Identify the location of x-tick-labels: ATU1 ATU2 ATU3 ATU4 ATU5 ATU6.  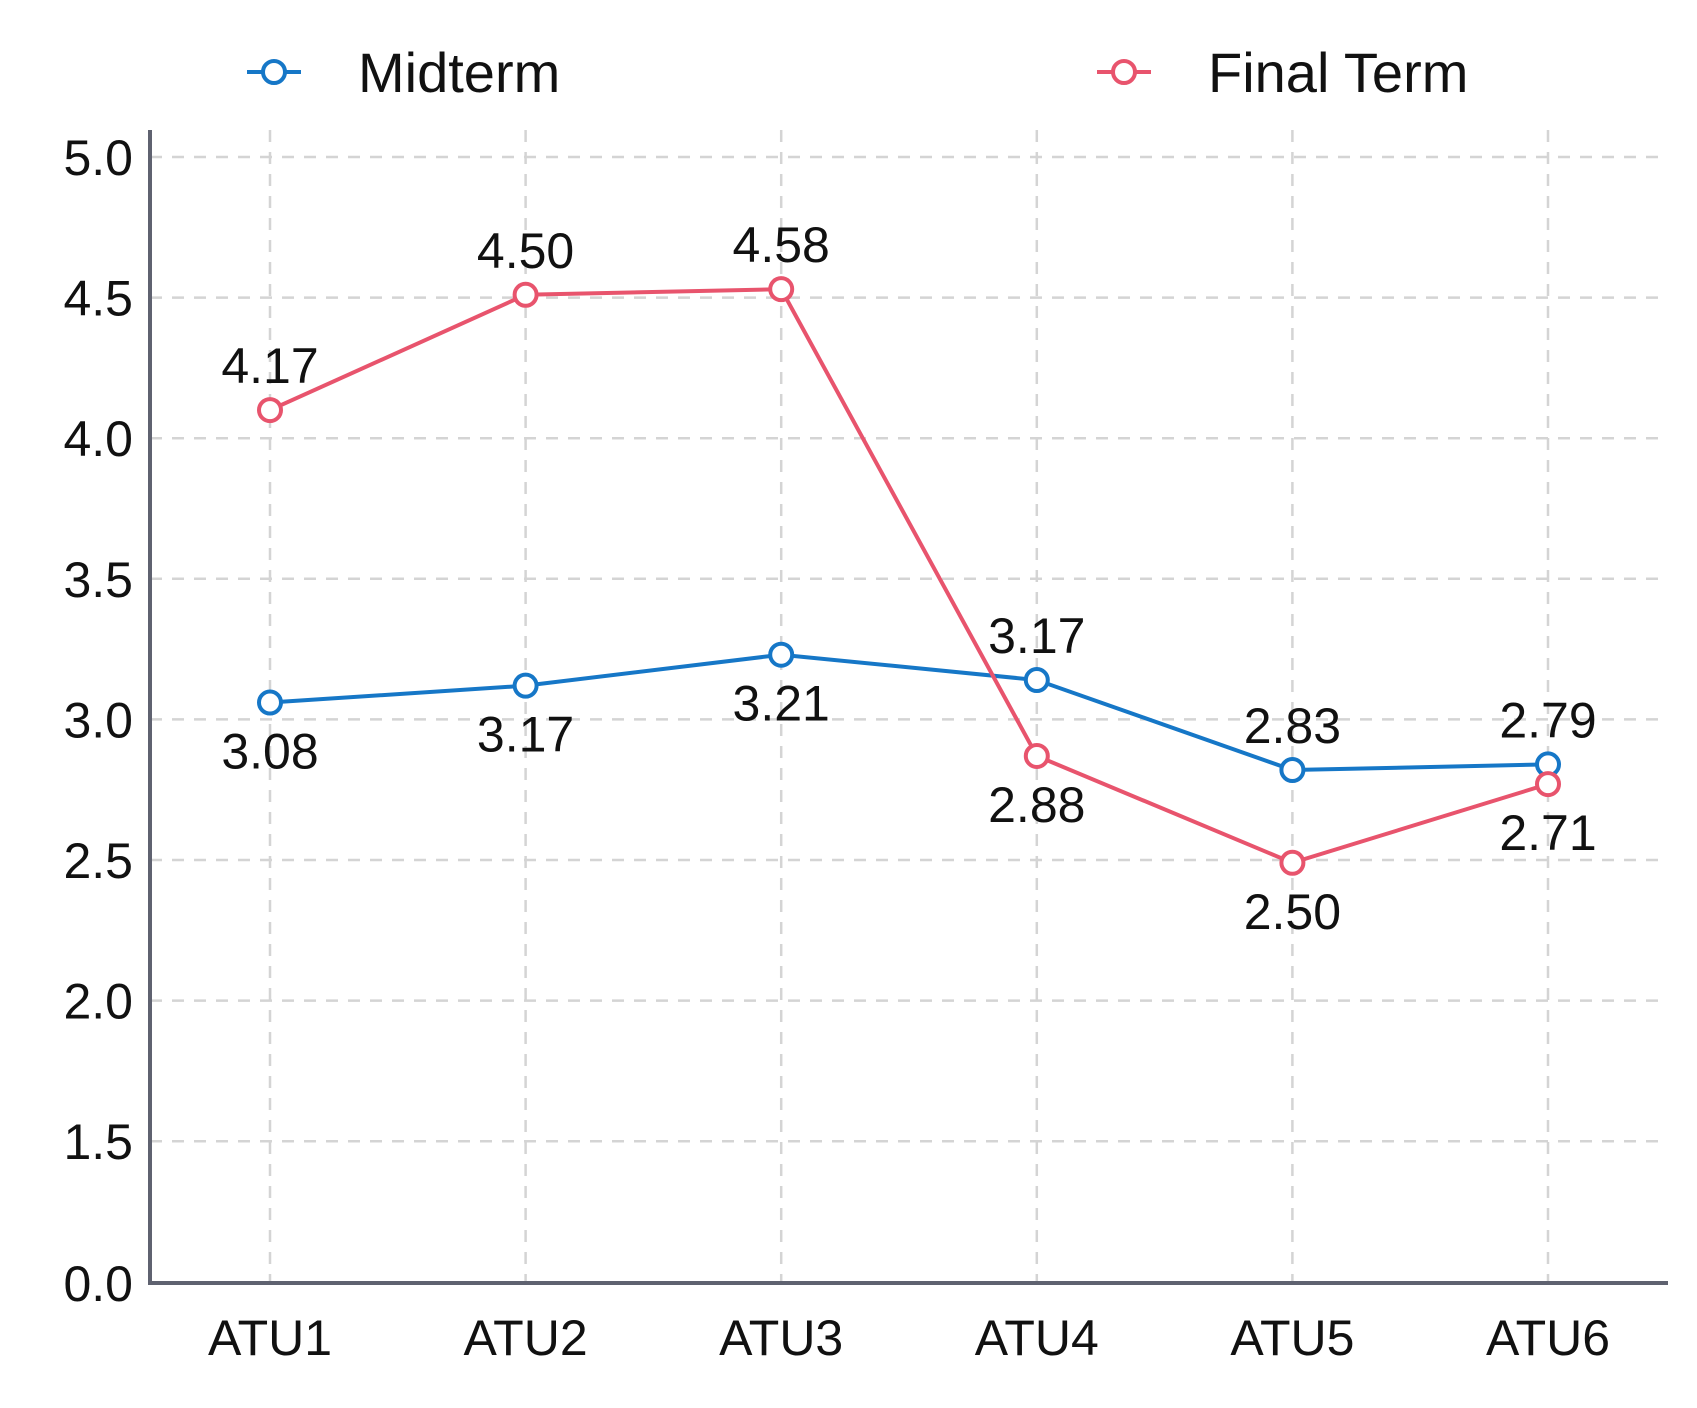
(909, 1338).